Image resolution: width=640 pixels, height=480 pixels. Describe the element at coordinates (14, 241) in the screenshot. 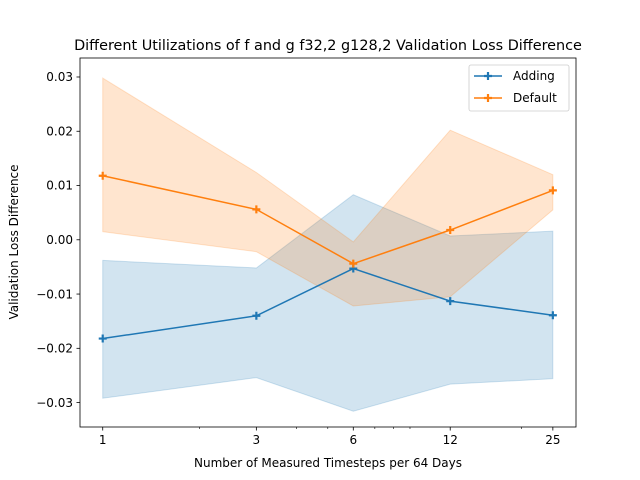

I see `y-axis-label: Validation Loss Difference` at that location.